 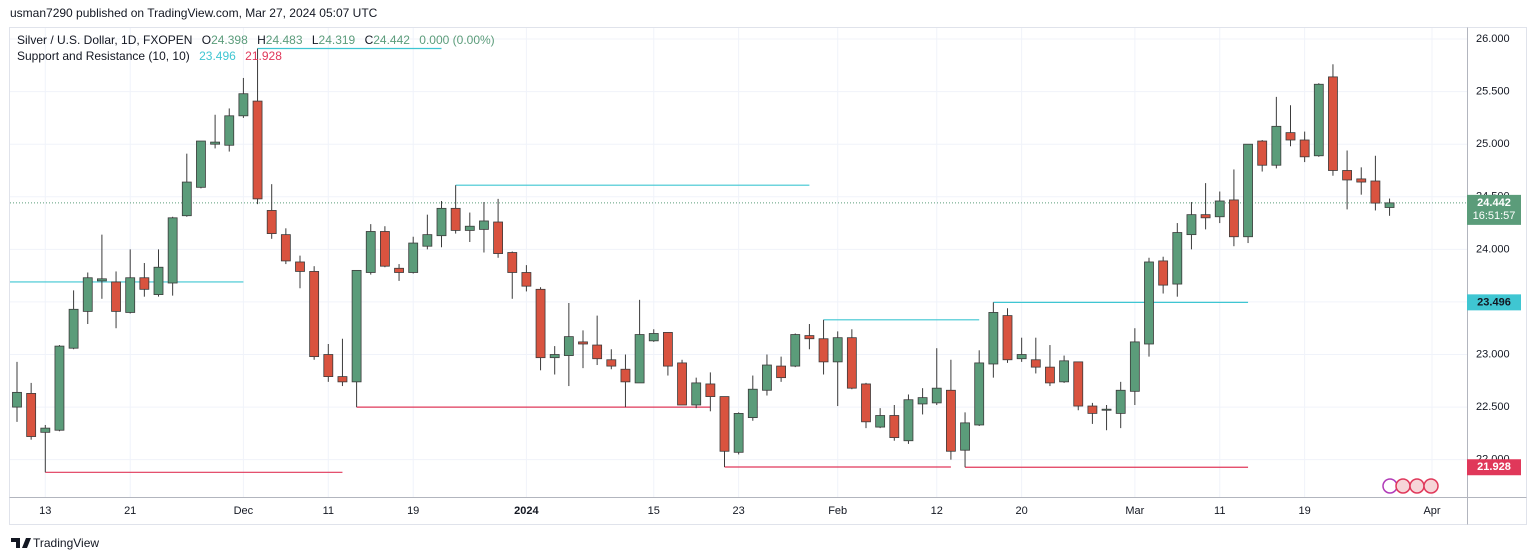 What do you see at coordinates (1494, 203) in the screenshot?
I see `last-price-label: 24.442` at bounding box center [1494, 203].